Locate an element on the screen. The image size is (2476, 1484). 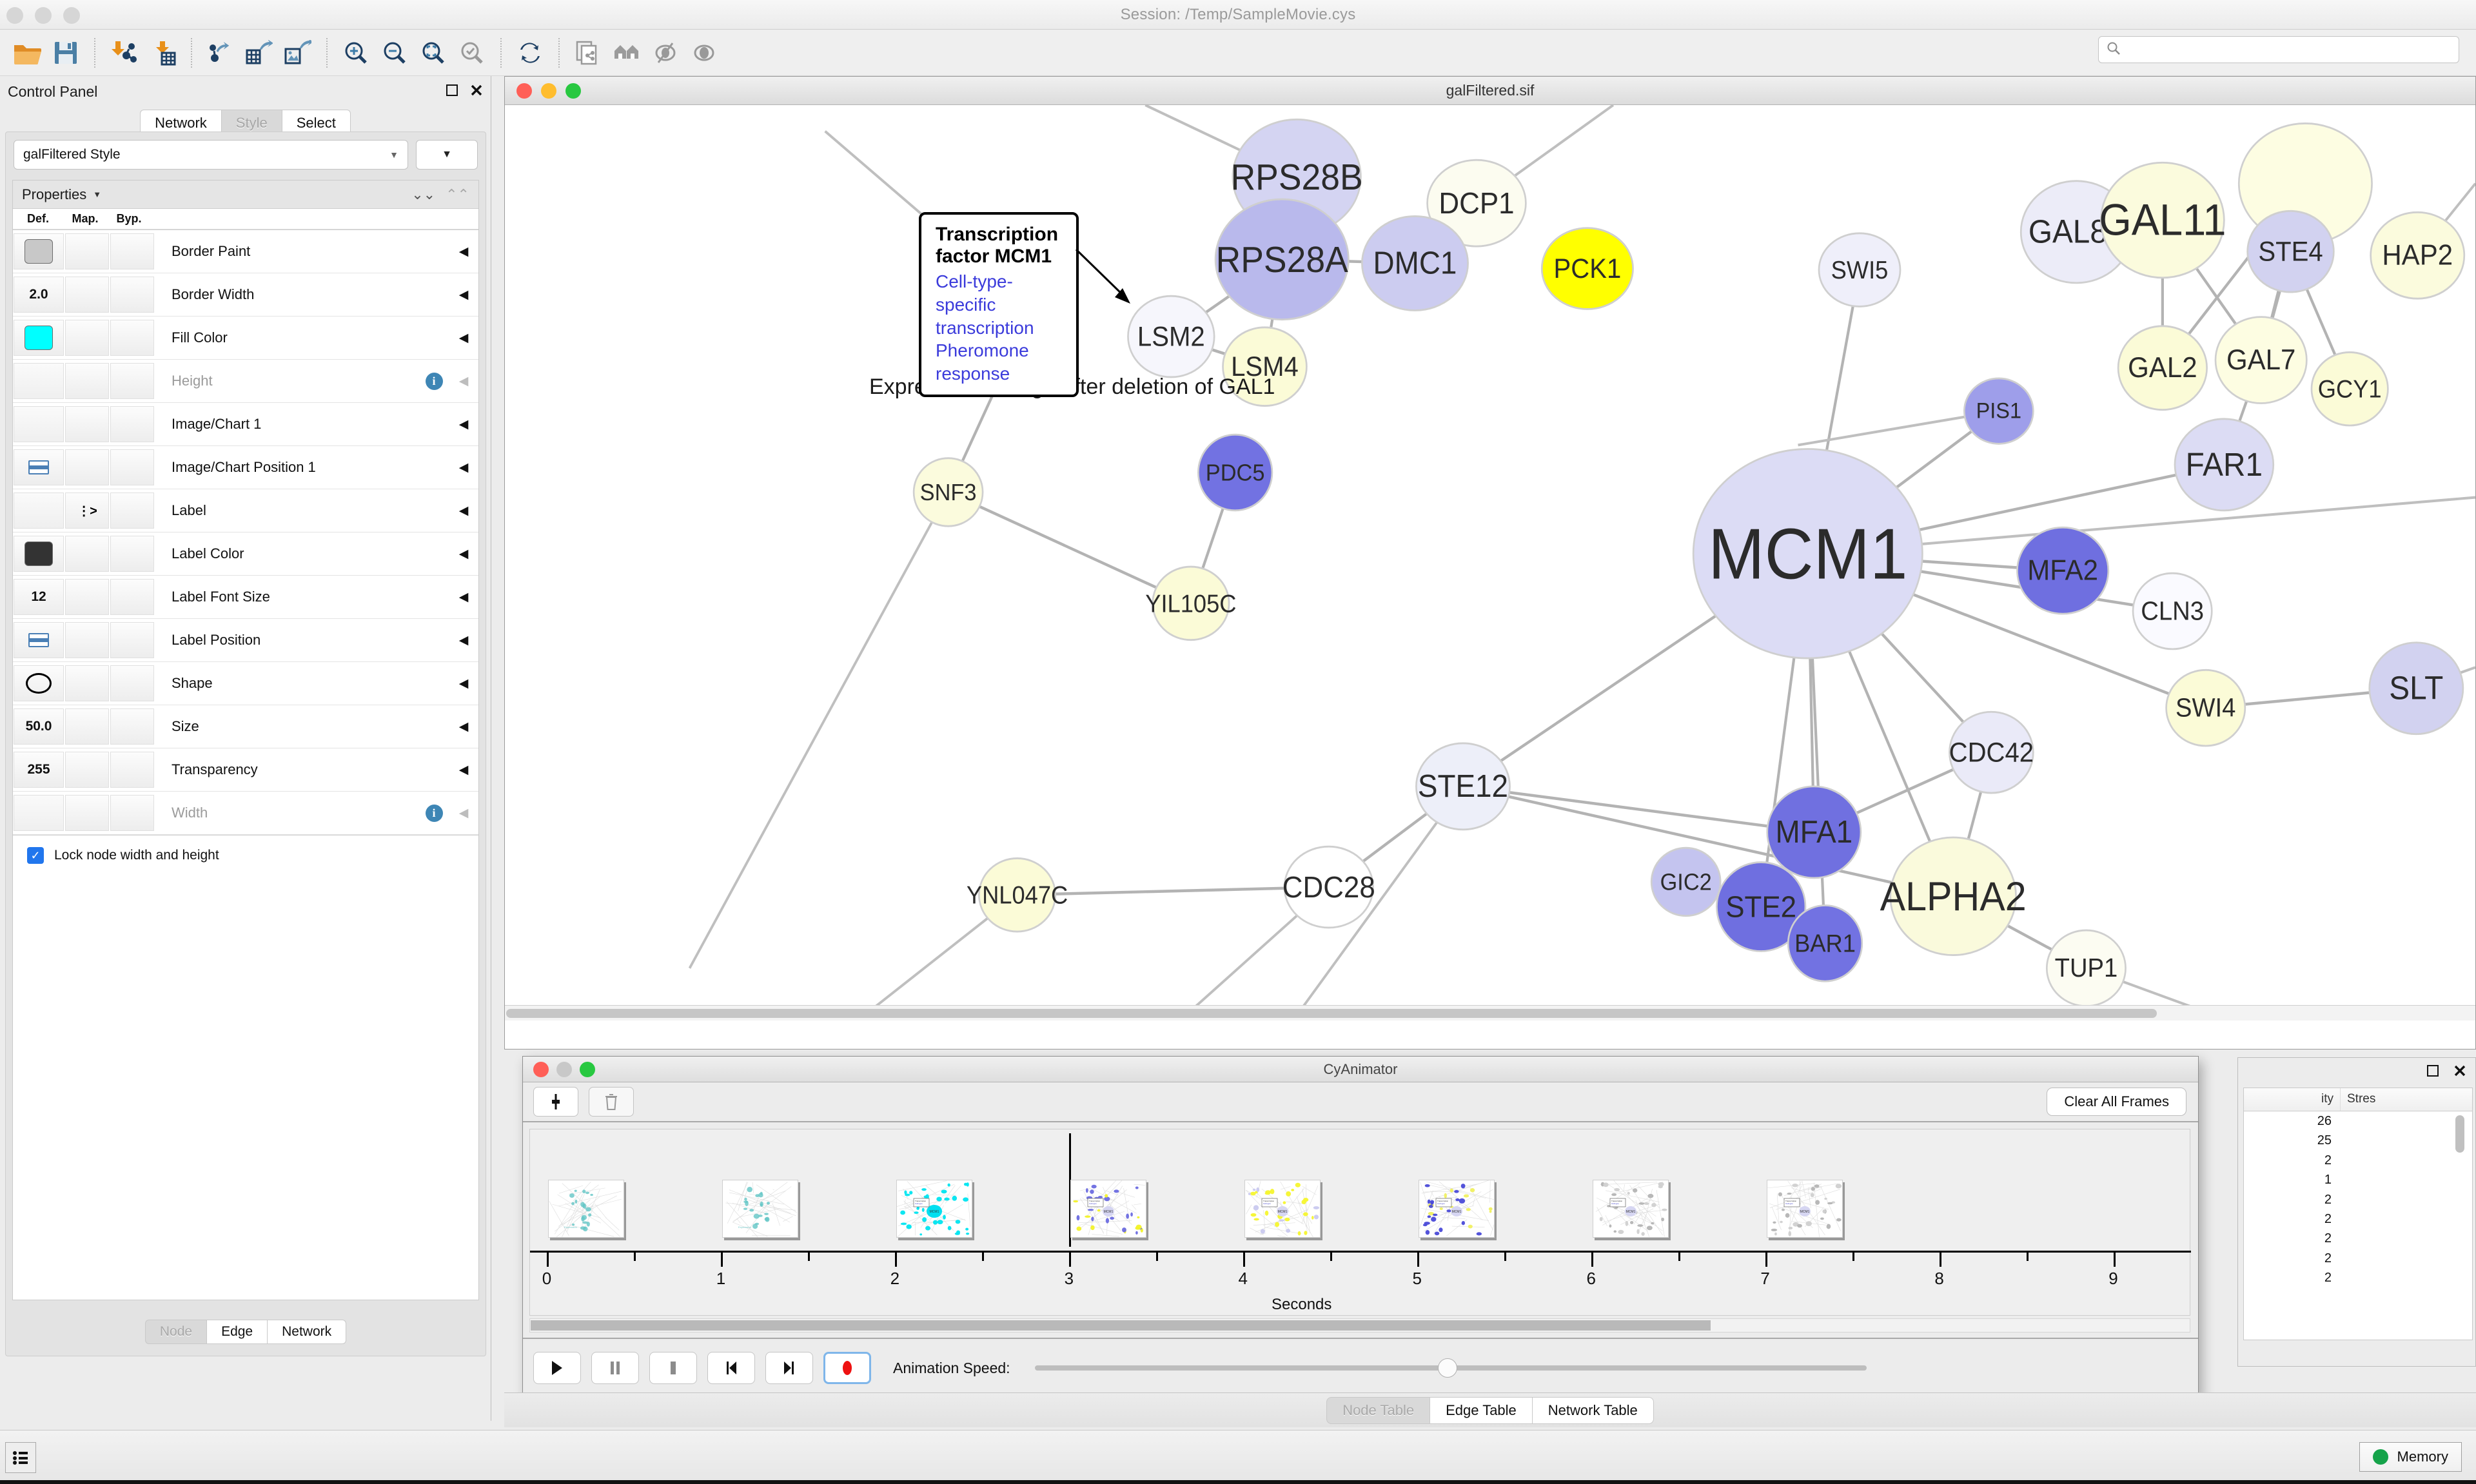
refresh-icon is located at coordinates (530, 53).